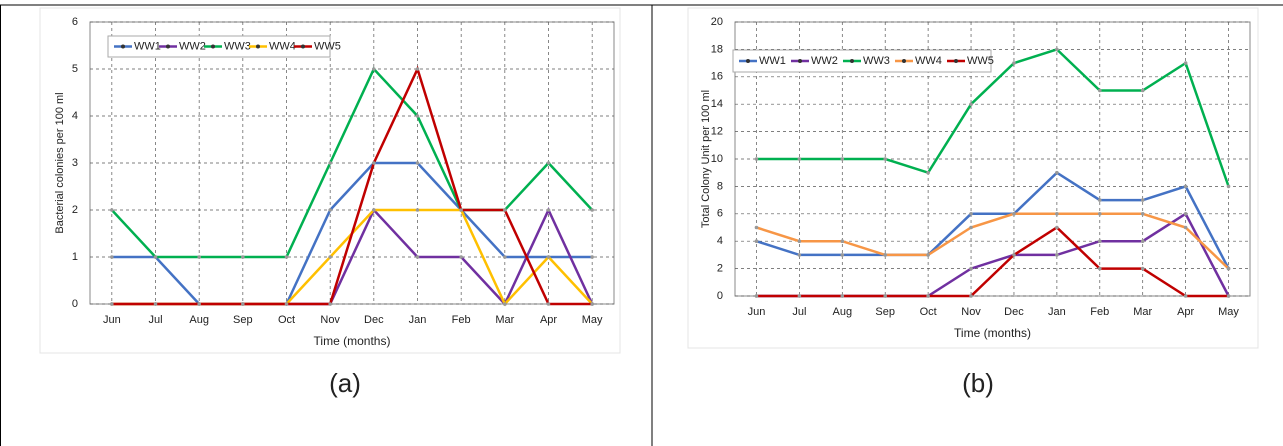  I want to click on y-tick-label: 4, so click(720, 241).